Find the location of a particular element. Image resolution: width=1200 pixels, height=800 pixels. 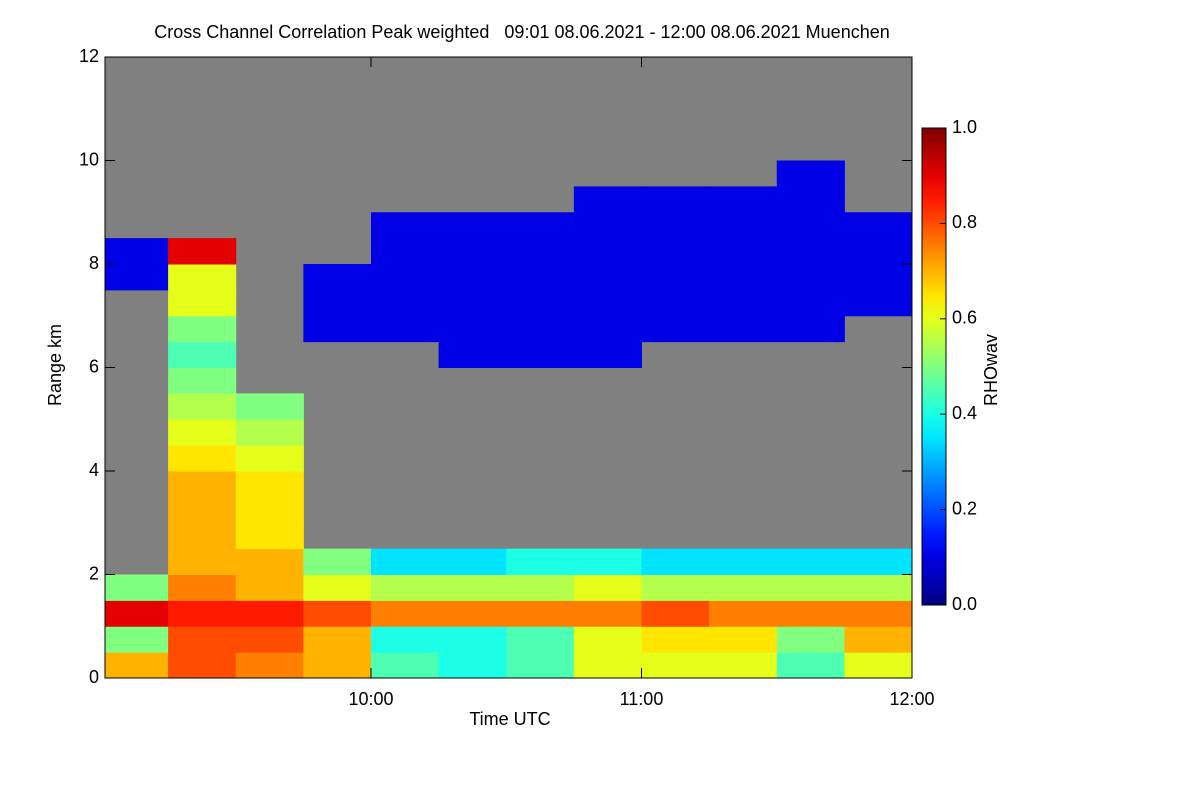

y-axis-label: Range km is located at coordinates (55, 365).